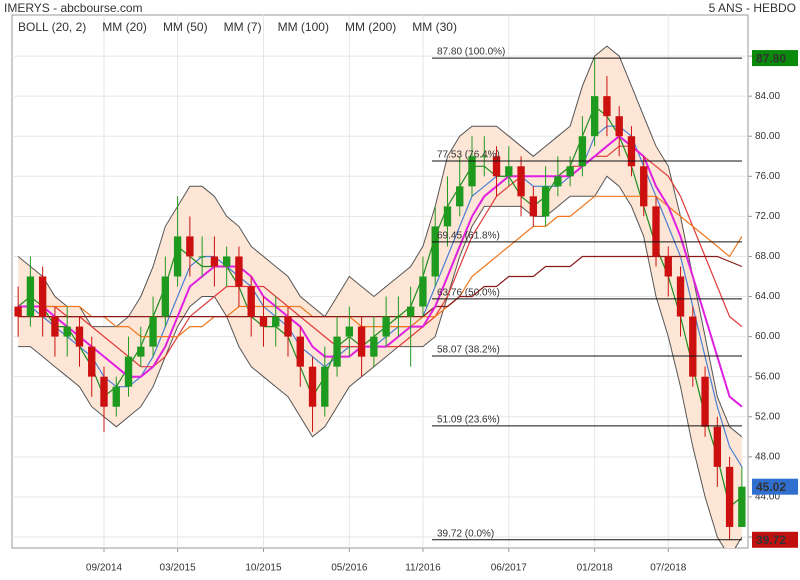  Describe the element at coordinates (767, 256) in the screenshot. I see `y-tick-label: 68.00` at that location.